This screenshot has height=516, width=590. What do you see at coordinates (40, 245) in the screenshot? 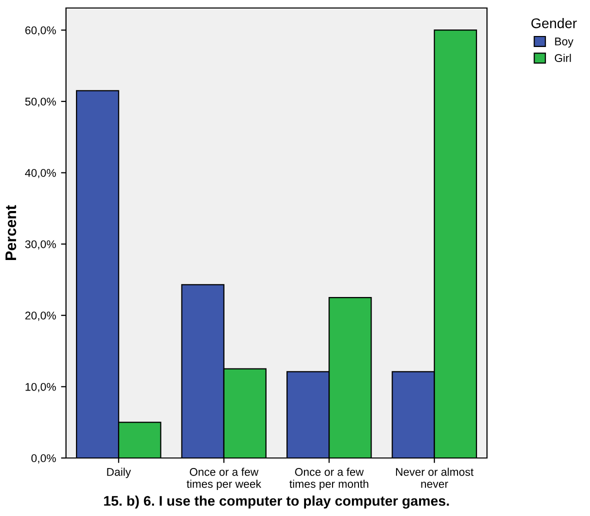
I see `y-tick-label: 30,0%` at bounding box center [40, 245].